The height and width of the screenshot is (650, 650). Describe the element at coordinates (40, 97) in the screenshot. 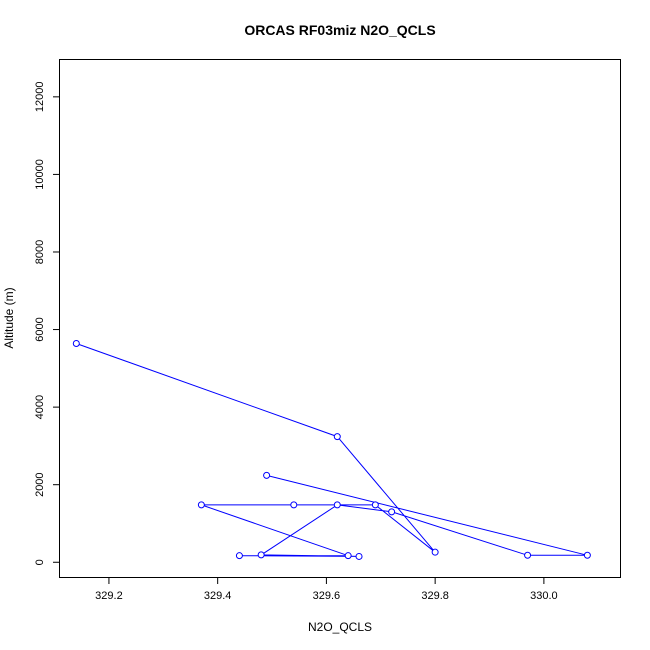

I see `y-tick-label: 12000` at that location.